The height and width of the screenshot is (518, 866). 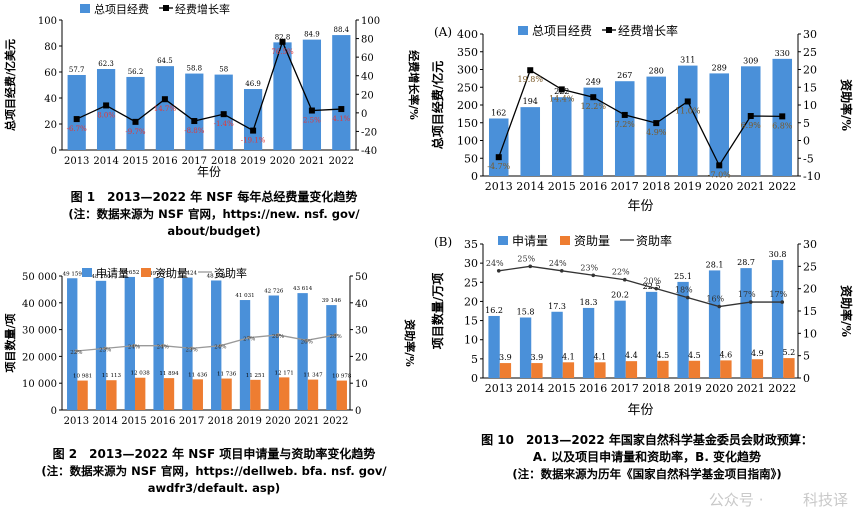 What do you see at coordinates (589, 302) in the screenshot?
I see `bar-value-label: 18.3` at bounding box center [589, 302].